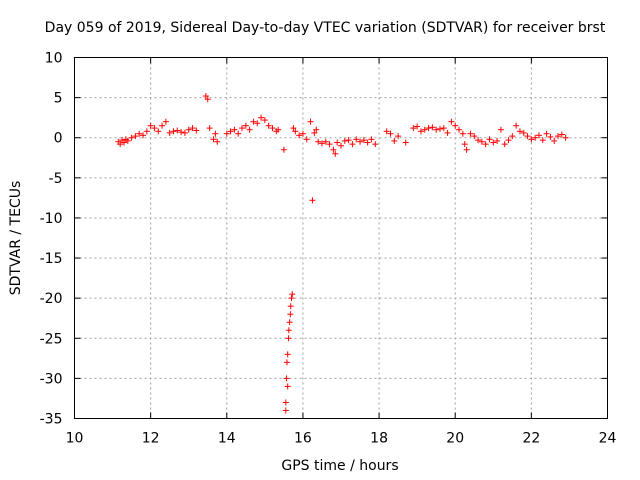  I want to click on x-axis-title: GPS time / hours, so click(339, 466).